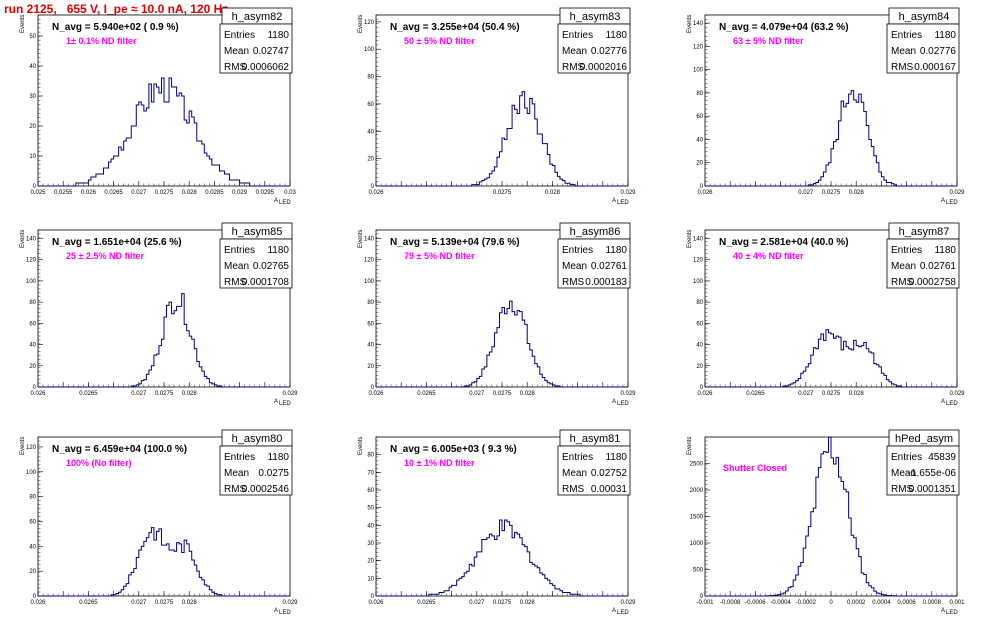 Image resolution: width=996 pixels, height=622 pixels. What do you see at coordinates (290, 193) in the screenshot?
I see `x-tick-label: 0.03` at bounding box center [290, 193].